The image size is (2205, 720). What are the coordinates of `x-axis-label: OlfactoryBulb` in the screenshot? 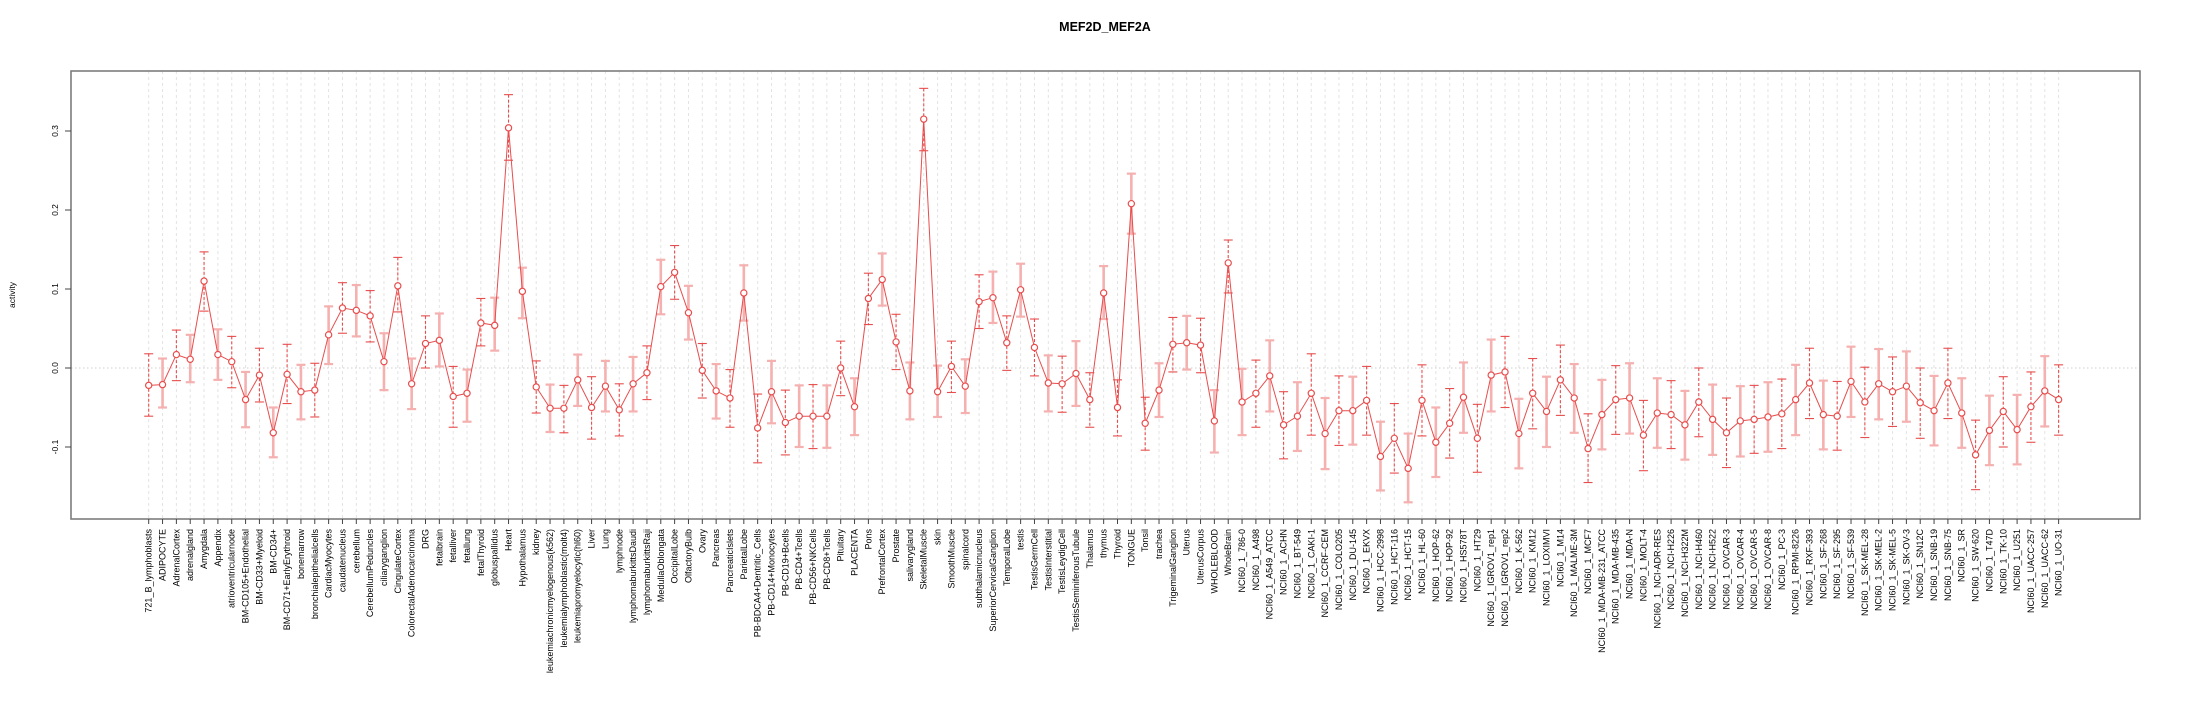 It's located at (688, 556).